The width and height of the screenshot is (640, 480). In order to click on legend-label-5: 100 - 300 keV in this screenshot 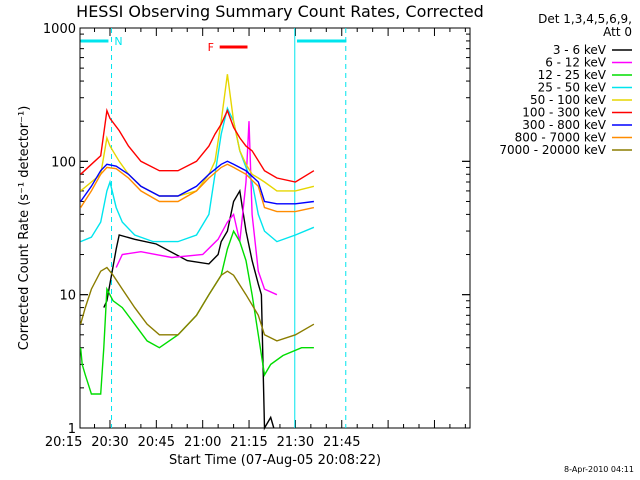, I will do `click(564, 113)`.